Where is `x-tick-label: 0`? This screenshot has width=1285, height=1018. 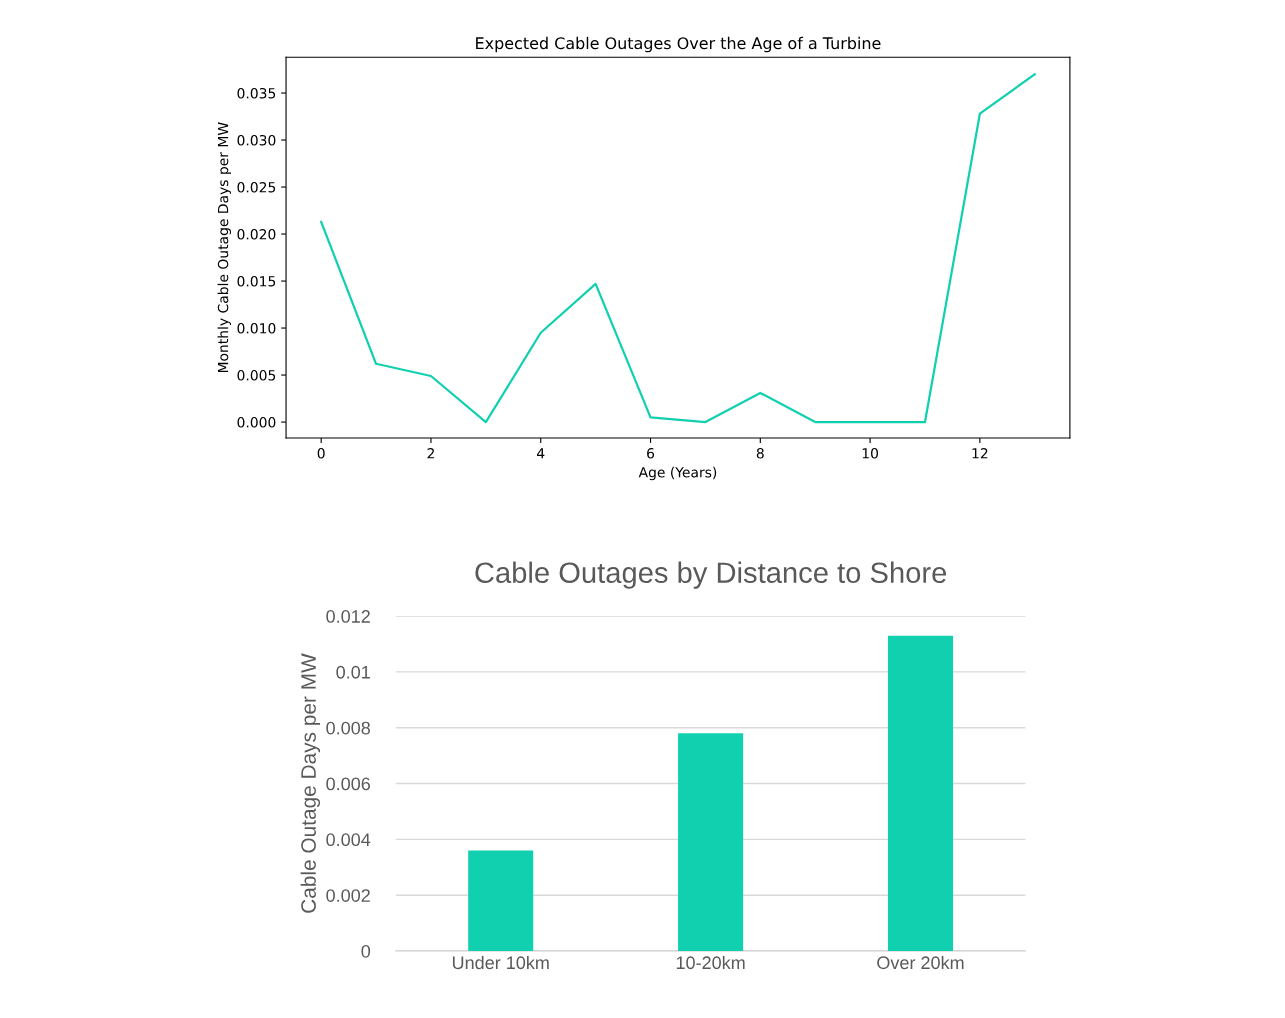 x-tick-label: 0 is located at coordinates (321, 453).